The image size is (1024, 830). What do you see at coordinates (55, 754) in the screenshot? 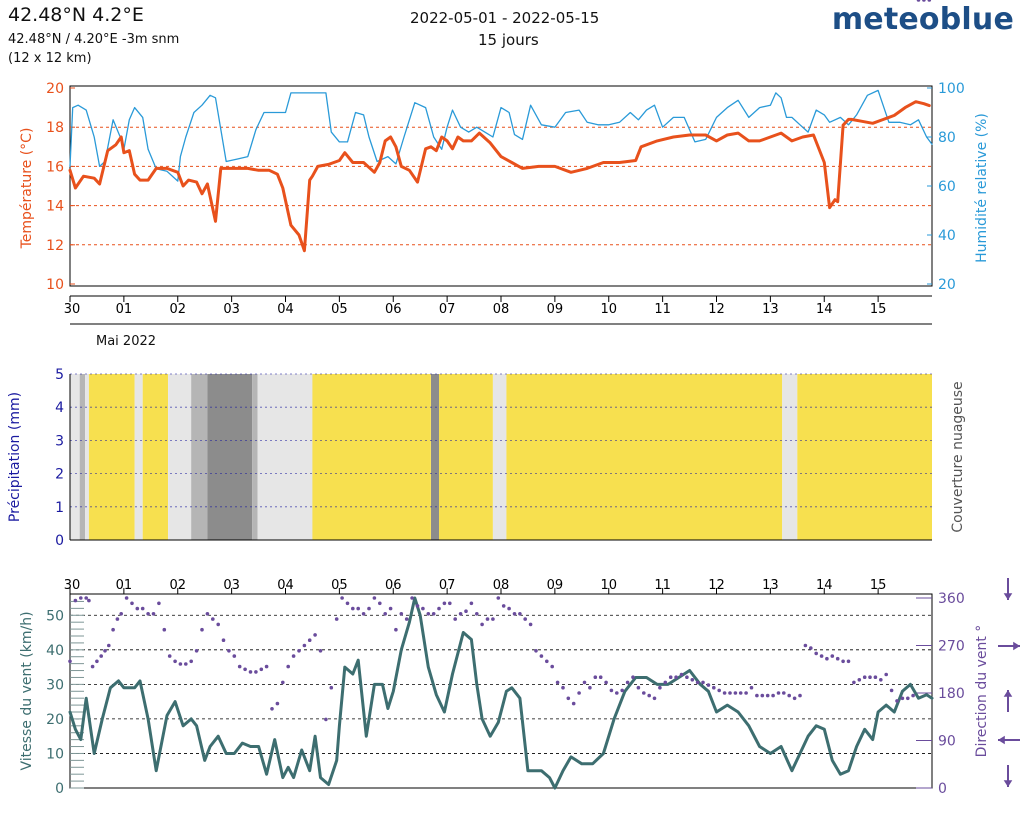
I see `wind-speed-tick-label: 10` at bounding box center [55, 754].